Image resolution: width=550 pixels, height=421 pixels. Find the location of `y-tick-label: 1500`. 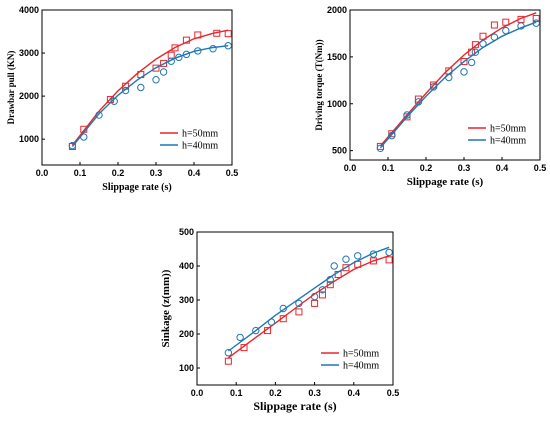

y-tick-label: 1500 is located at coordinates (337, 57).